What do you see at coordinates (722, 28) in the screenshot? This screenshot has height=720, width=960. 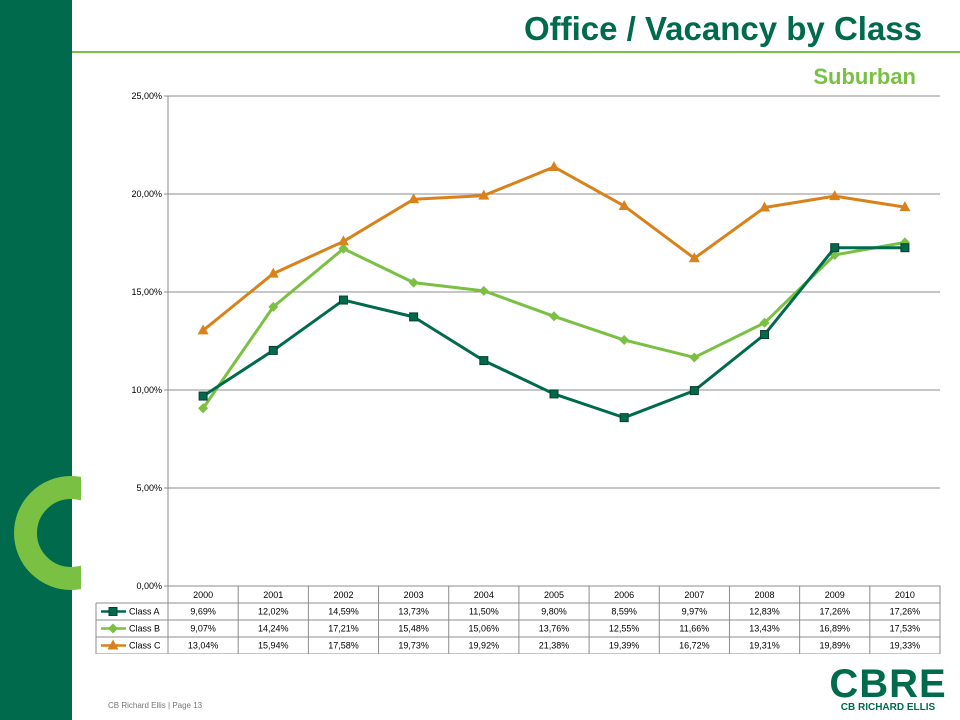 I see `page-title: Office / Vacancy by Class` at bounding box center [722, 28].